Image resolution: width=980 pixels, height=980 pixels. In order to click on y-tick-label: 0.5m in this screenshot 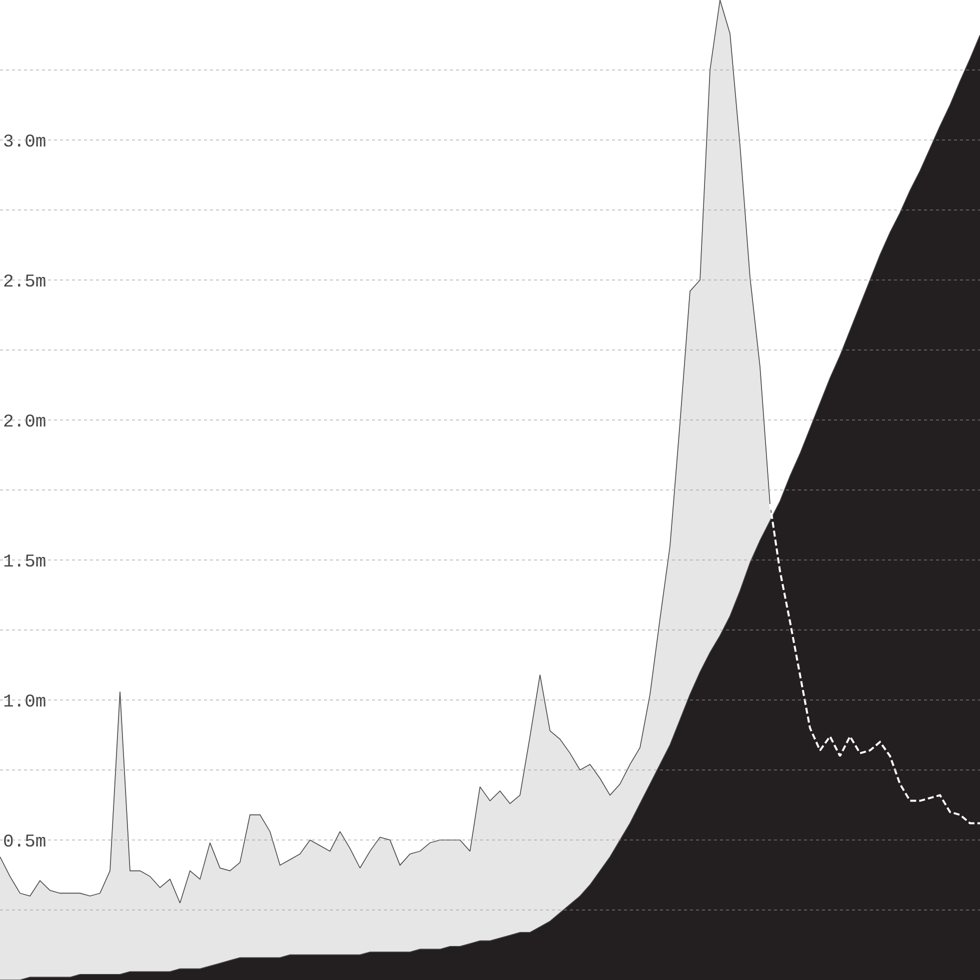, I will do `click(24, 842)`.